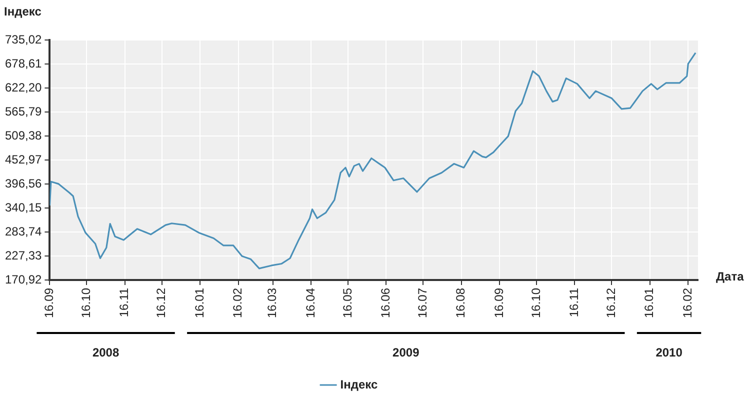 This screenshot has width=751, height=401. I want to click on y-tick-label: 227,33, so click(23, 255).